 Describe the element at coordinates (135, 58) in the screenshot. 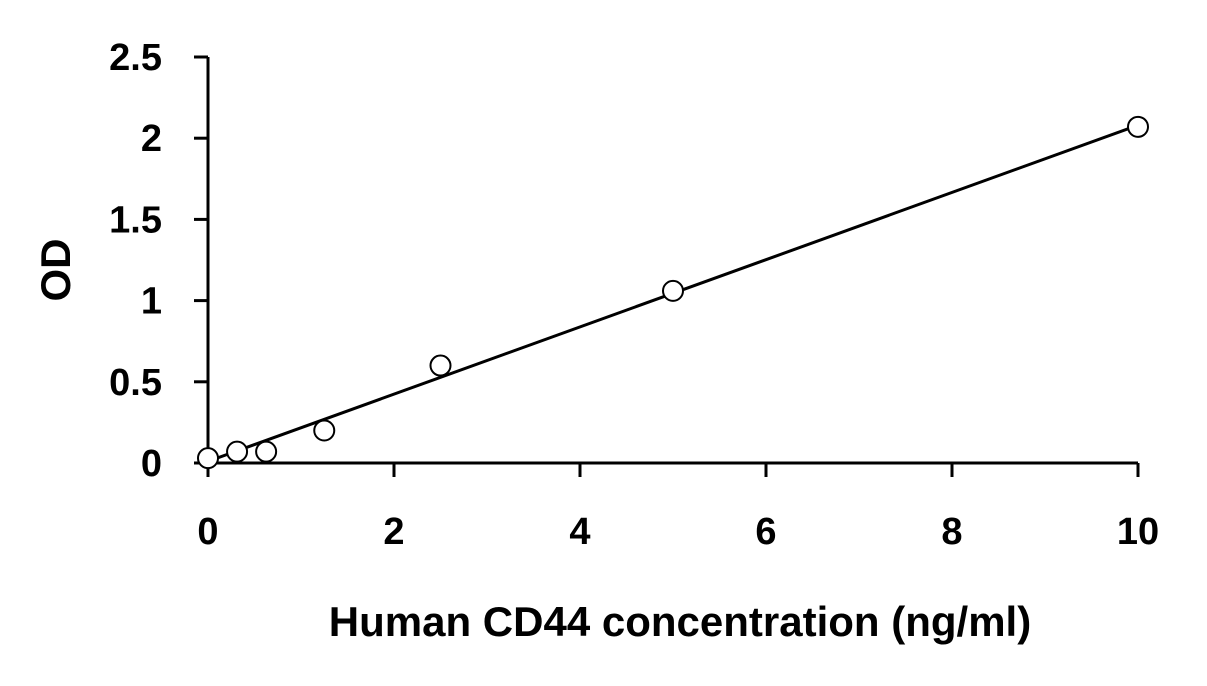

I see `y-tick-label: 2.5` at that location.